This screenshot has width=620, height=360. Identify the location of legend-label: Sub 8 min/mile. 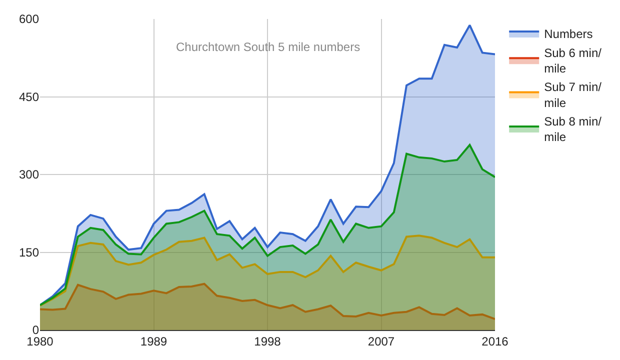
(573, 129).